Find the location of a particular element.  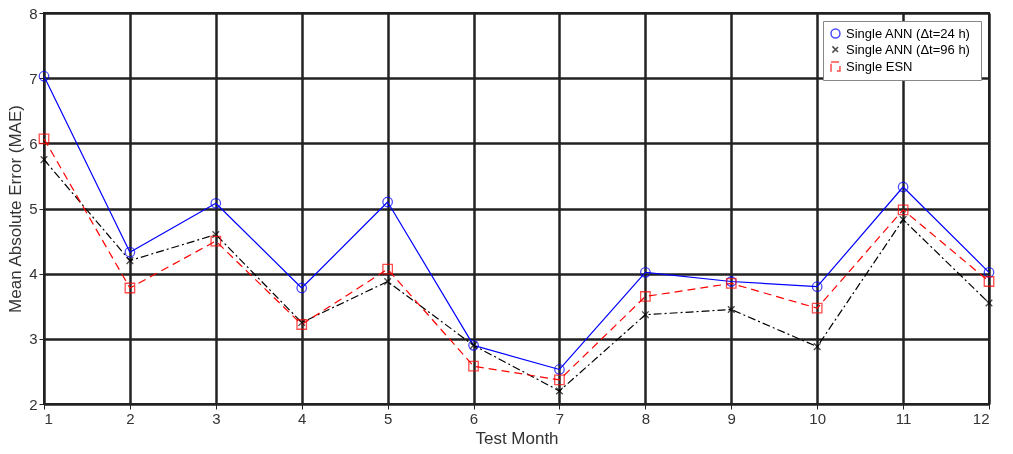

x-tick-label: 7 is located at coordinates (560, 418).